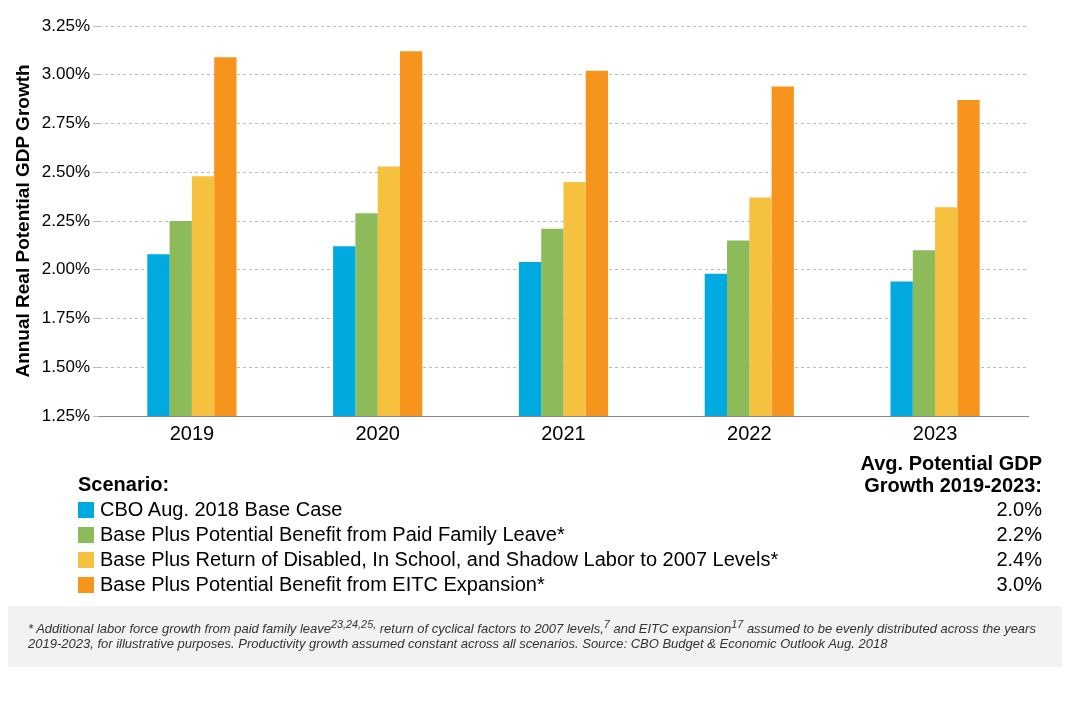 The image size is (1070, 702). What do you see at coordinates (332, 534) in the screenshot?
I see `legend-label: Base Plus Potential Benefit from Paid Family Leave*` at bounding box center [332, 534].